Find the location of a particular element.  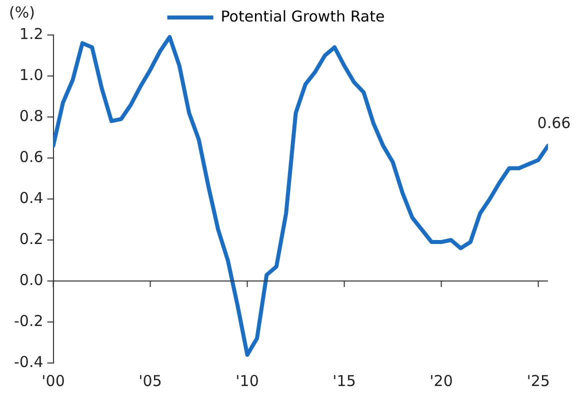

x-tick-label: '25 is located at coordinates (538, 381).